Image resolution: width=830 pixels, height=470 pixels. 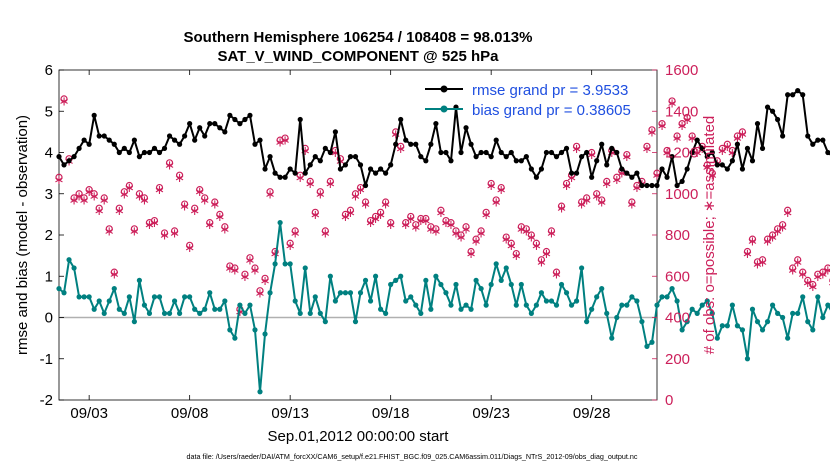 What do you see at coordinates (290, 413) in the screenshot?
I see `x-tick-label: 09/13` at bounding box center [290, 413].